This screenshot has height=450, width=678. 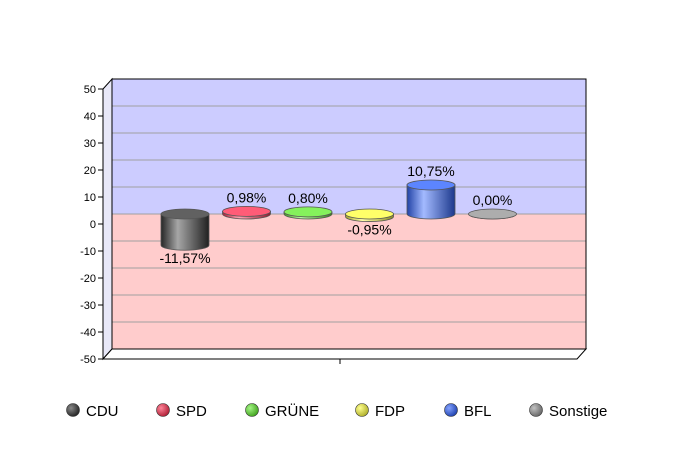 I want to click on bar-bfl, so click(x=431, y=199).